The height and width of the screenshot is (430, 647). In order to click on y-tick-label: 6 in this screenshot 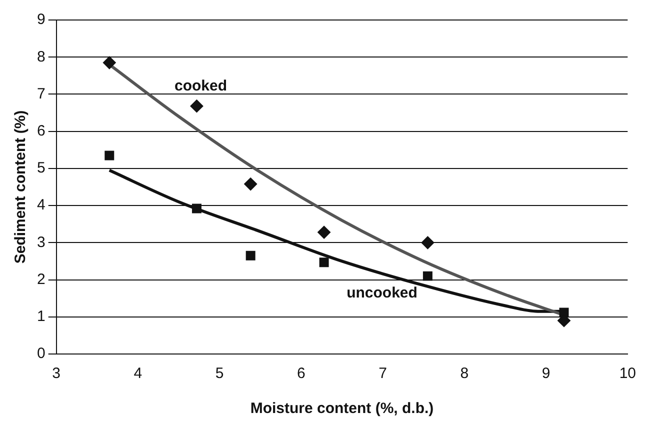, I will do `click(41, 131)`.